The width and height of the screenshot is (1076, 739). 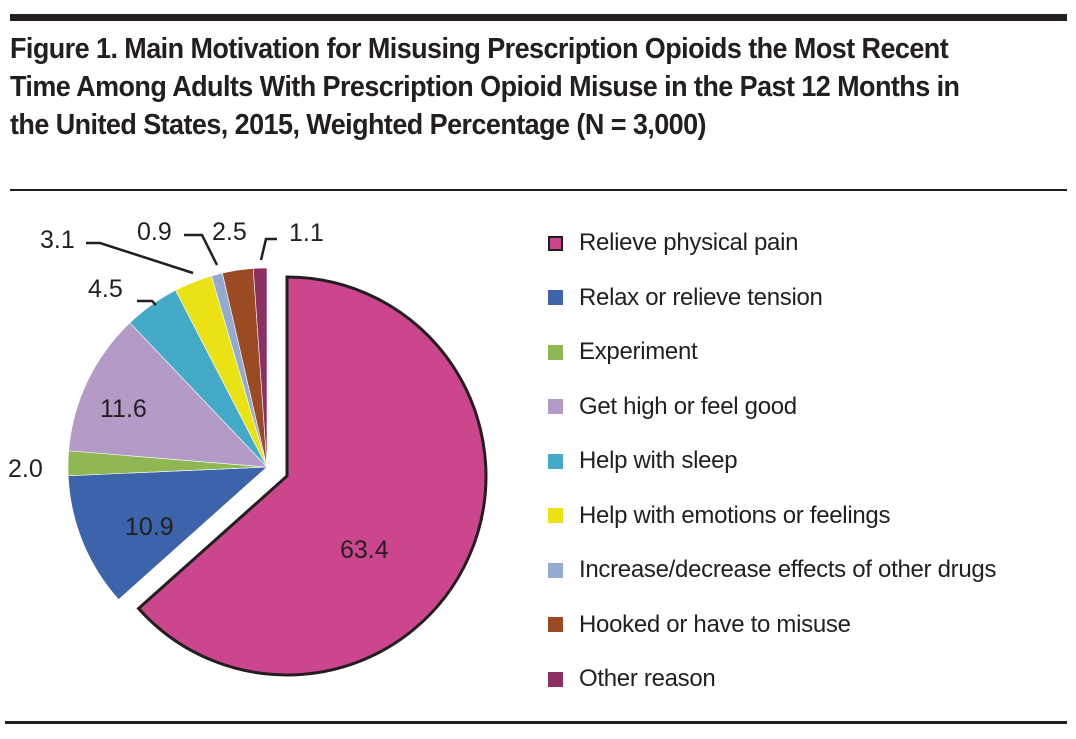 What do you see at coordinates (123, 409) in the screenshot?
I see `data-label: 11.6` at bounding box center [123, 409].